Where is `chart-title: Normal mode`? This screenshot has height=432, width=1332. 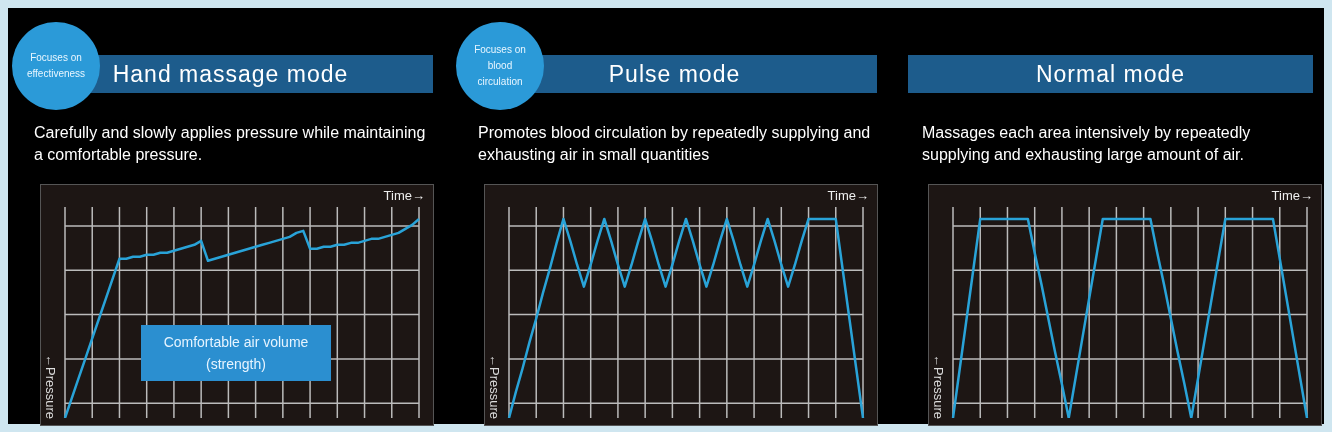
chart-title: Normal mode is located at coordinates (1110, 74).